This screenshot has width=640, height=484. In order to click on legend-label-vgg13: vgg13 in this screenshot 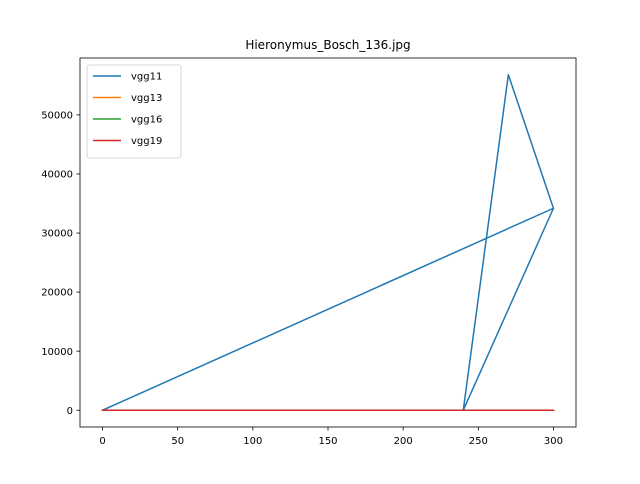, I will do `click(146, 98)`.